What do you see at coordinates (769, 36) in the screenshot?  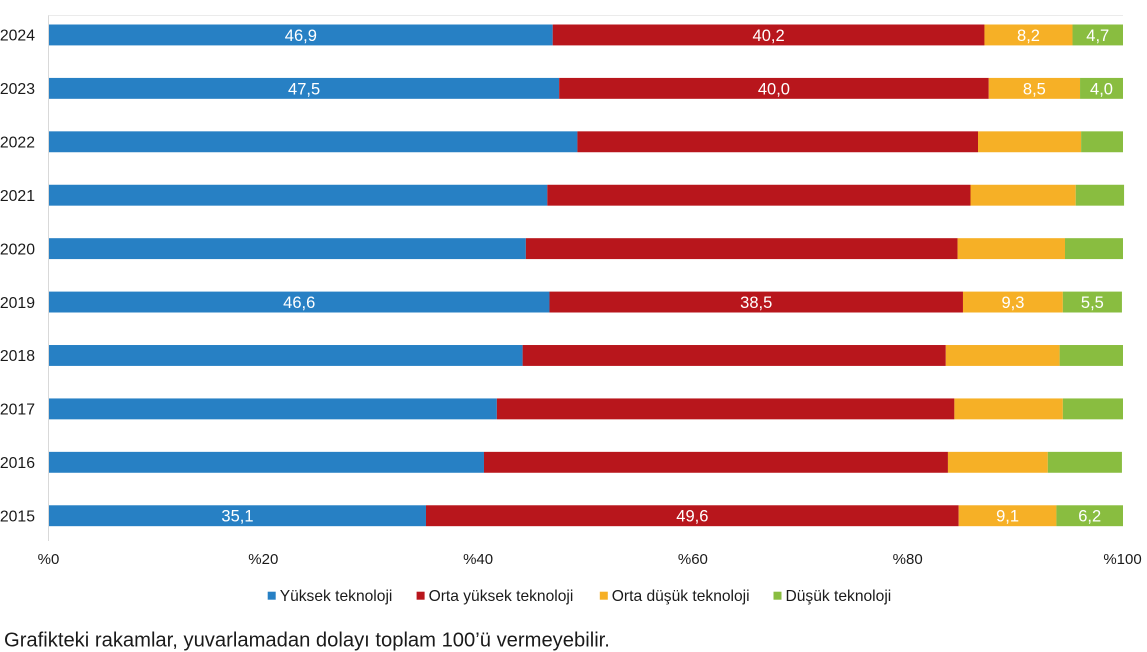 I see `svg-text: 40,2` at bounding box center [769, 36].